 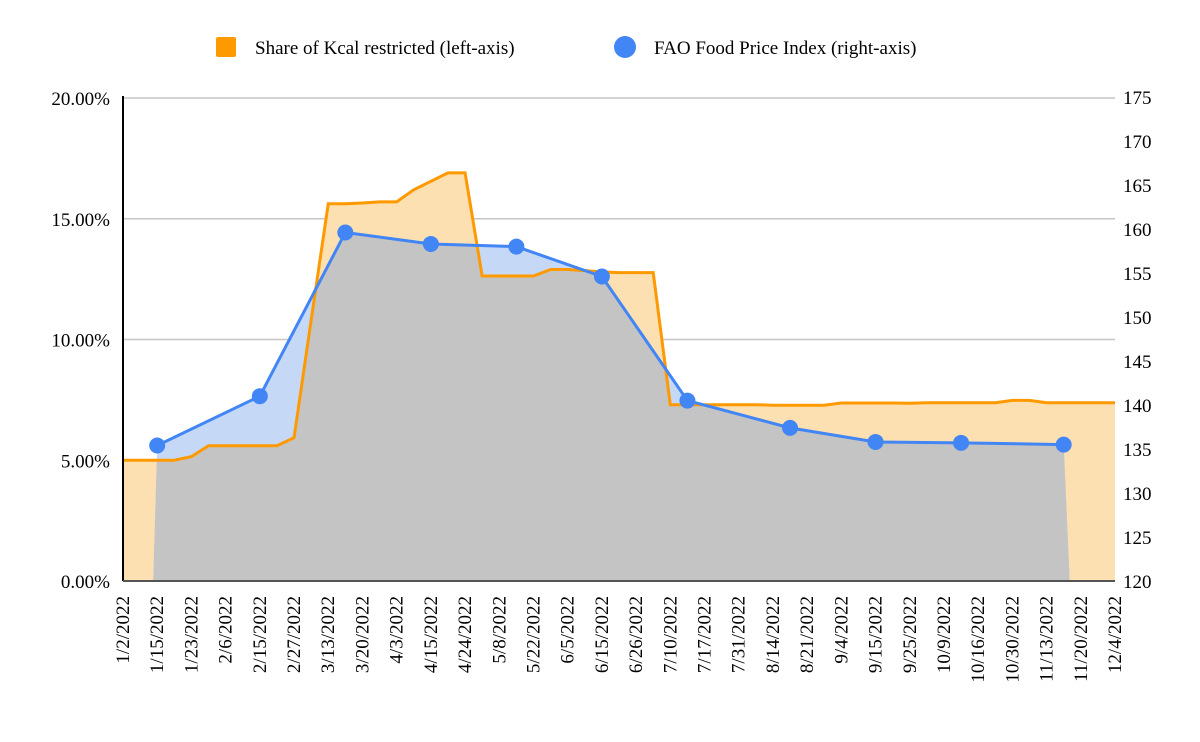 I want to click on right-tick-label: 170, so click(x=1137, y=142).